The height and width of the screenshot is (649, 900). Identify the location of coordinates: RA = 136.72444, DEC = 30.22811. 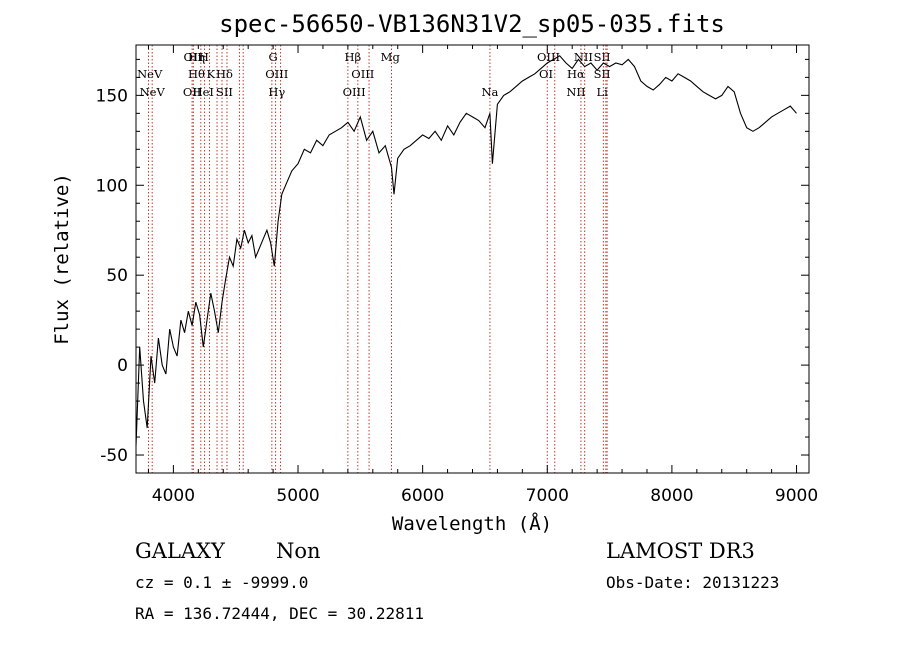
(279, 613).